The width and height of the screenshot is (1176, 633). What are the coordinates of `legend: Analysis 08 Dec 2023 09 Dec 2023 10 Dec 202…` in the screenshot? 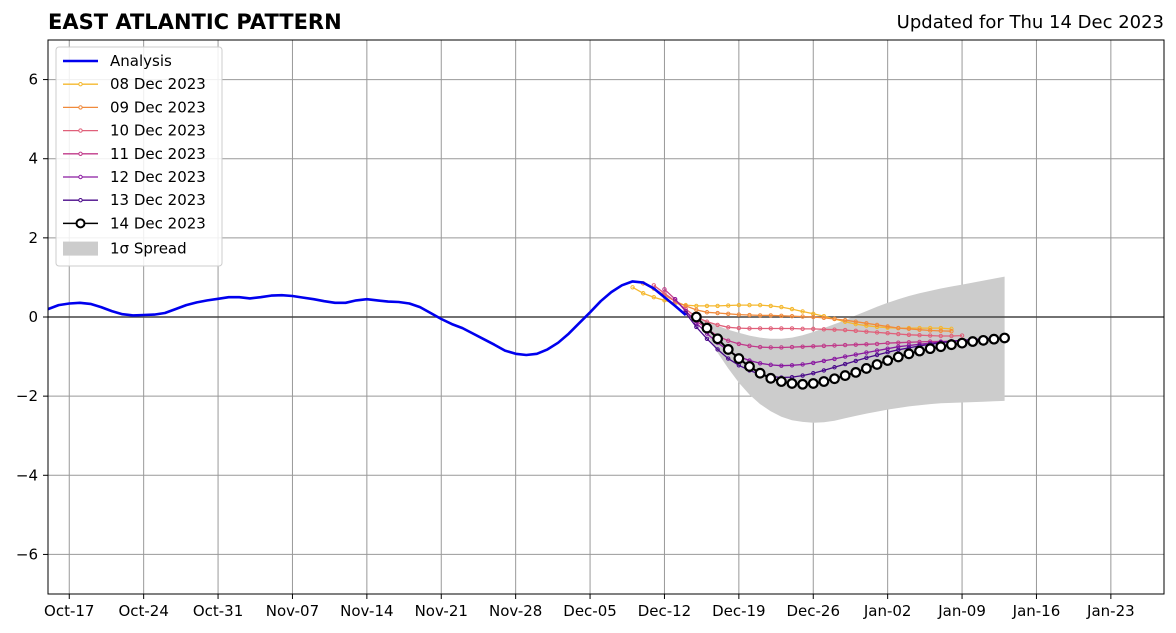 It's located at (139, 156).